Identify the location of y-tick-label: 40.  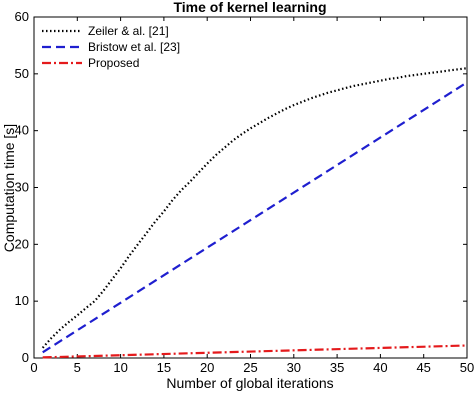
(22, 130).